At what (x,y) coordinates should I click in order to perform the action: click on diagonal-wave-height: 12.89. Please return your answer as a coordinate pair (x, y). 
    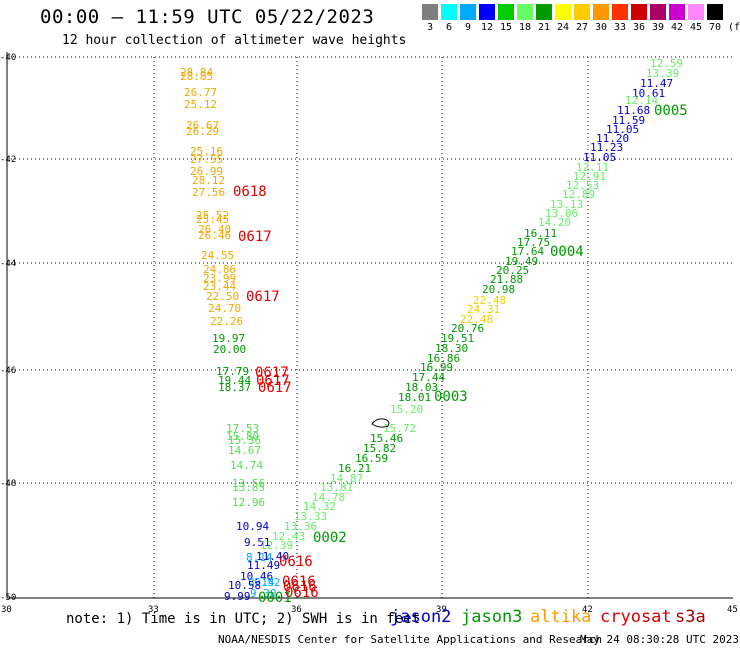
    Looking at the image, I should click on (578, 194).